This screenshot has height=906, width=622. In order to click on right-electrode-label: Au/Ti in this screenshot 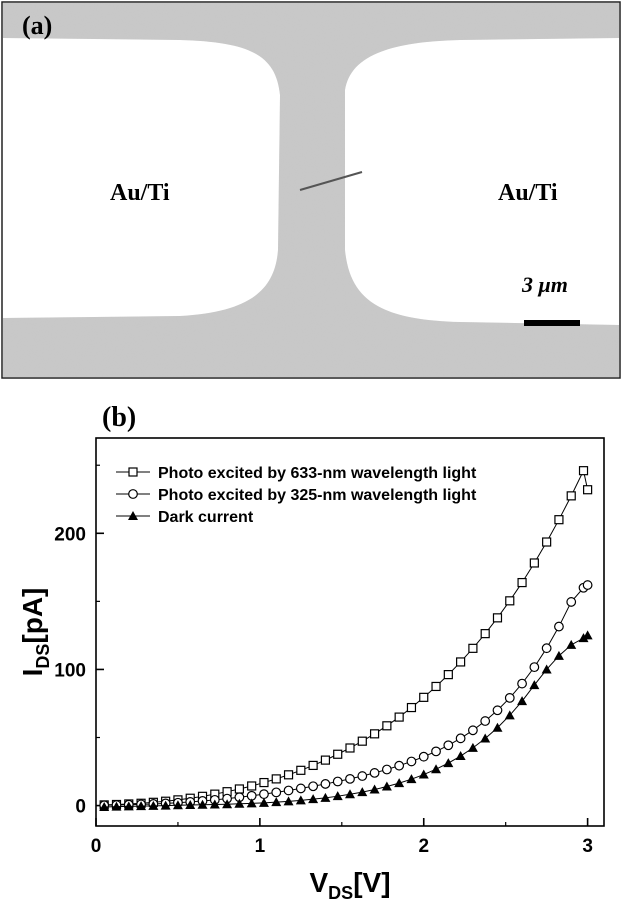, I will do `click(528, 193)`.